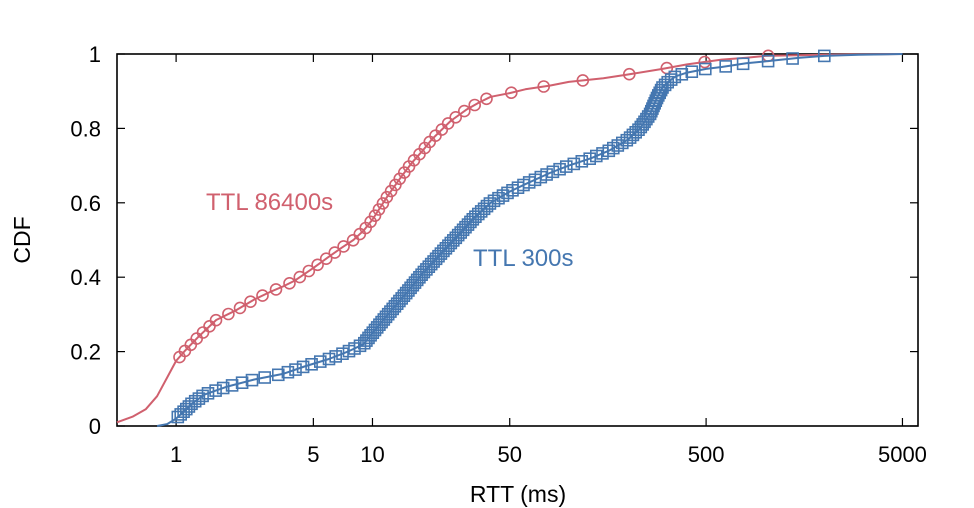  Describe the element at coordinates (22, 239) in the screenshot. I see `y-axis-label: CDF` at that location.